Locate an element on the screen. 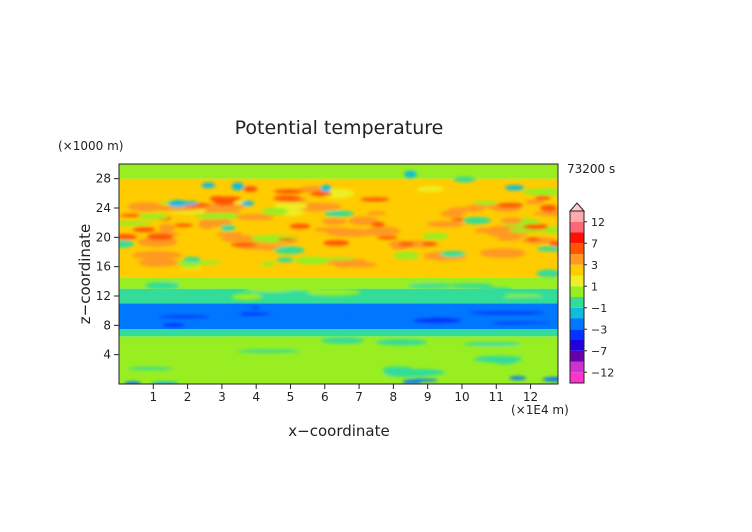 The height and width of the screenshot is (532, 752). x-tick-label: 2 is located at coordinates (188, 397).